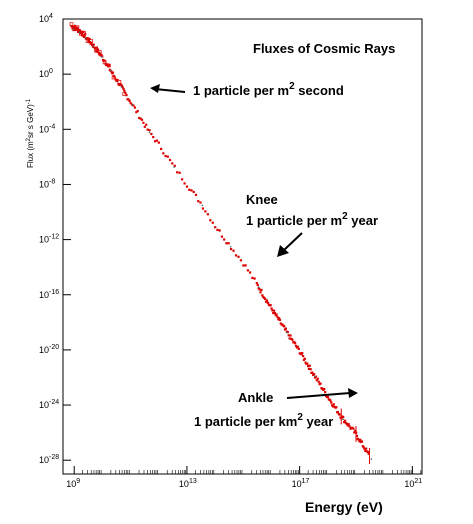  Describe the element at coordinates (324, 48) in the screenshot. I see `chart-title: Fluxes of Cosmic Rays` at that location.